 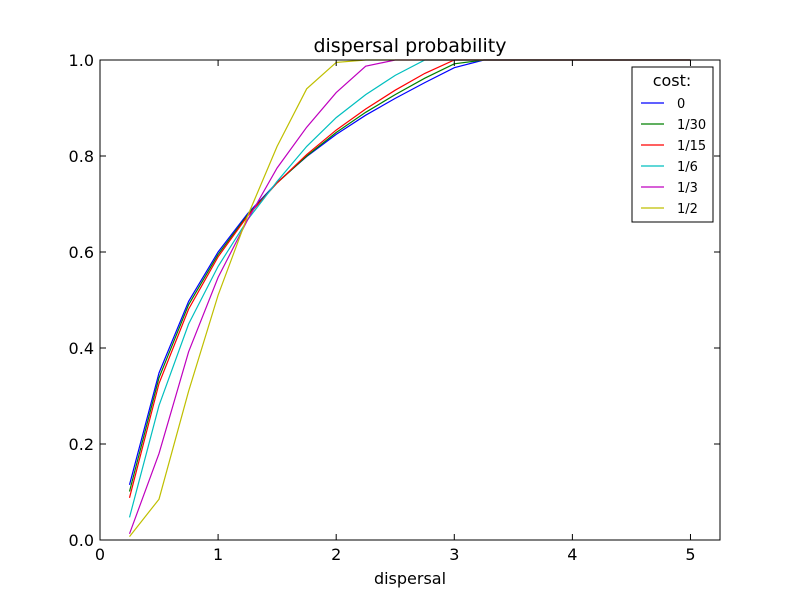 What do you see at coordinates (81, 540) in the screenshot?
I see `y-tick-label: 0.0` at bounding box center [81, 540].